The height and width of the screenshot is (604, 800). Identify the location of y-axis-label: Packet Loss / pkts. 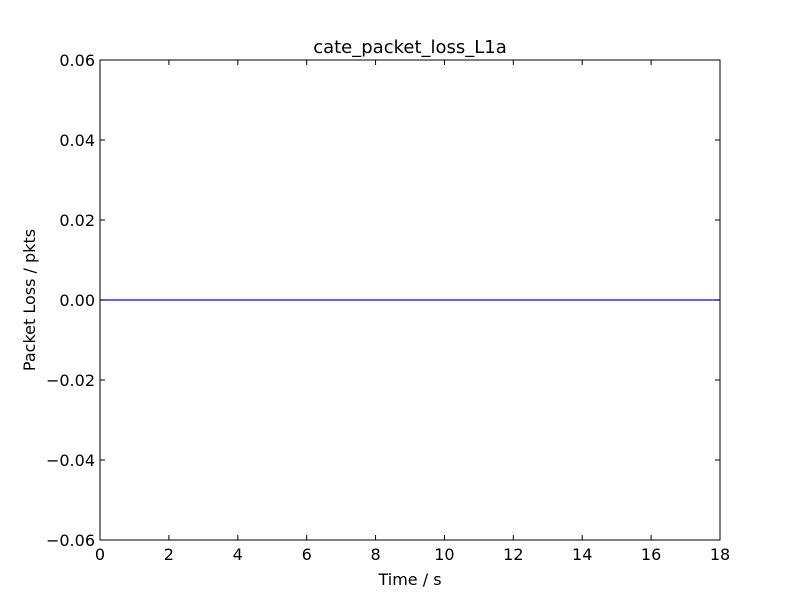
(29, 300).